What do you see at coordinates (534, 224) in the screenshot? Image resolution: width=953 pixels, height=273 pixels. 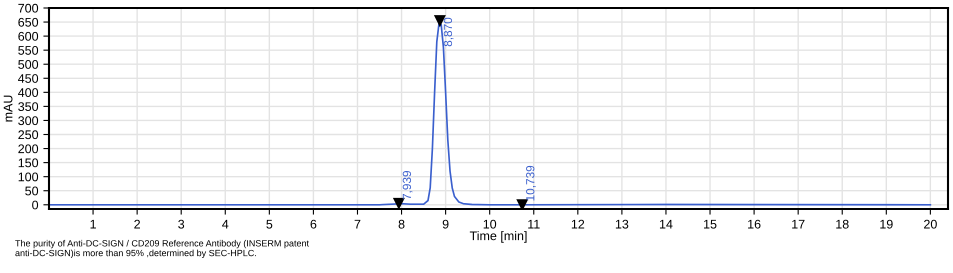 I see `x-tick-label: 11` at bounding box center [534, 224].